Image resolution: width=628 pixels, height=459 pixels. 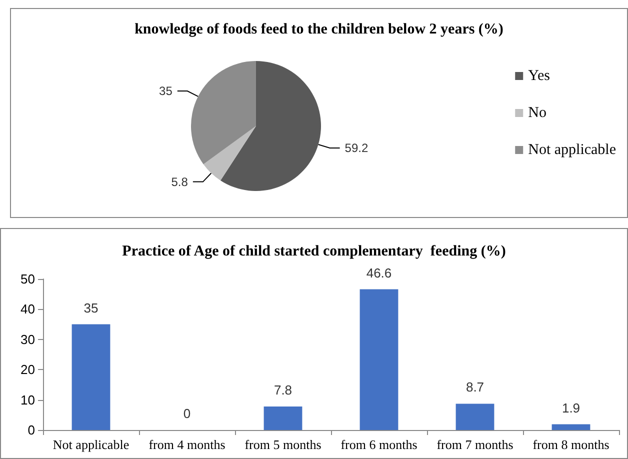 I want to click on data-label: 0, so click(x=187, y=413).